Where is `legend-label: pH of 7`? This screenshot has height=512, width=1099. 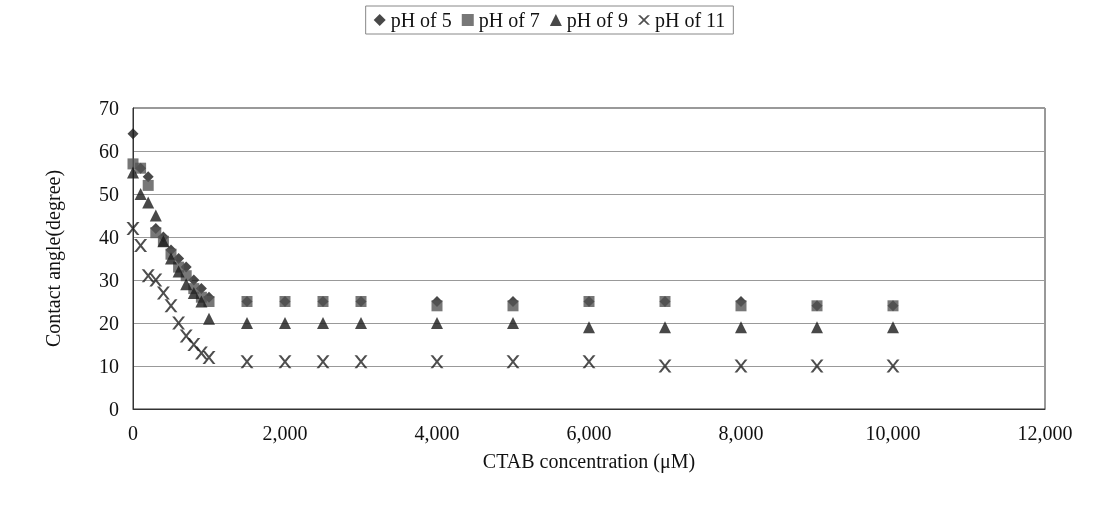 legend-label: pH of 7 is located at coordinates (509, 20).